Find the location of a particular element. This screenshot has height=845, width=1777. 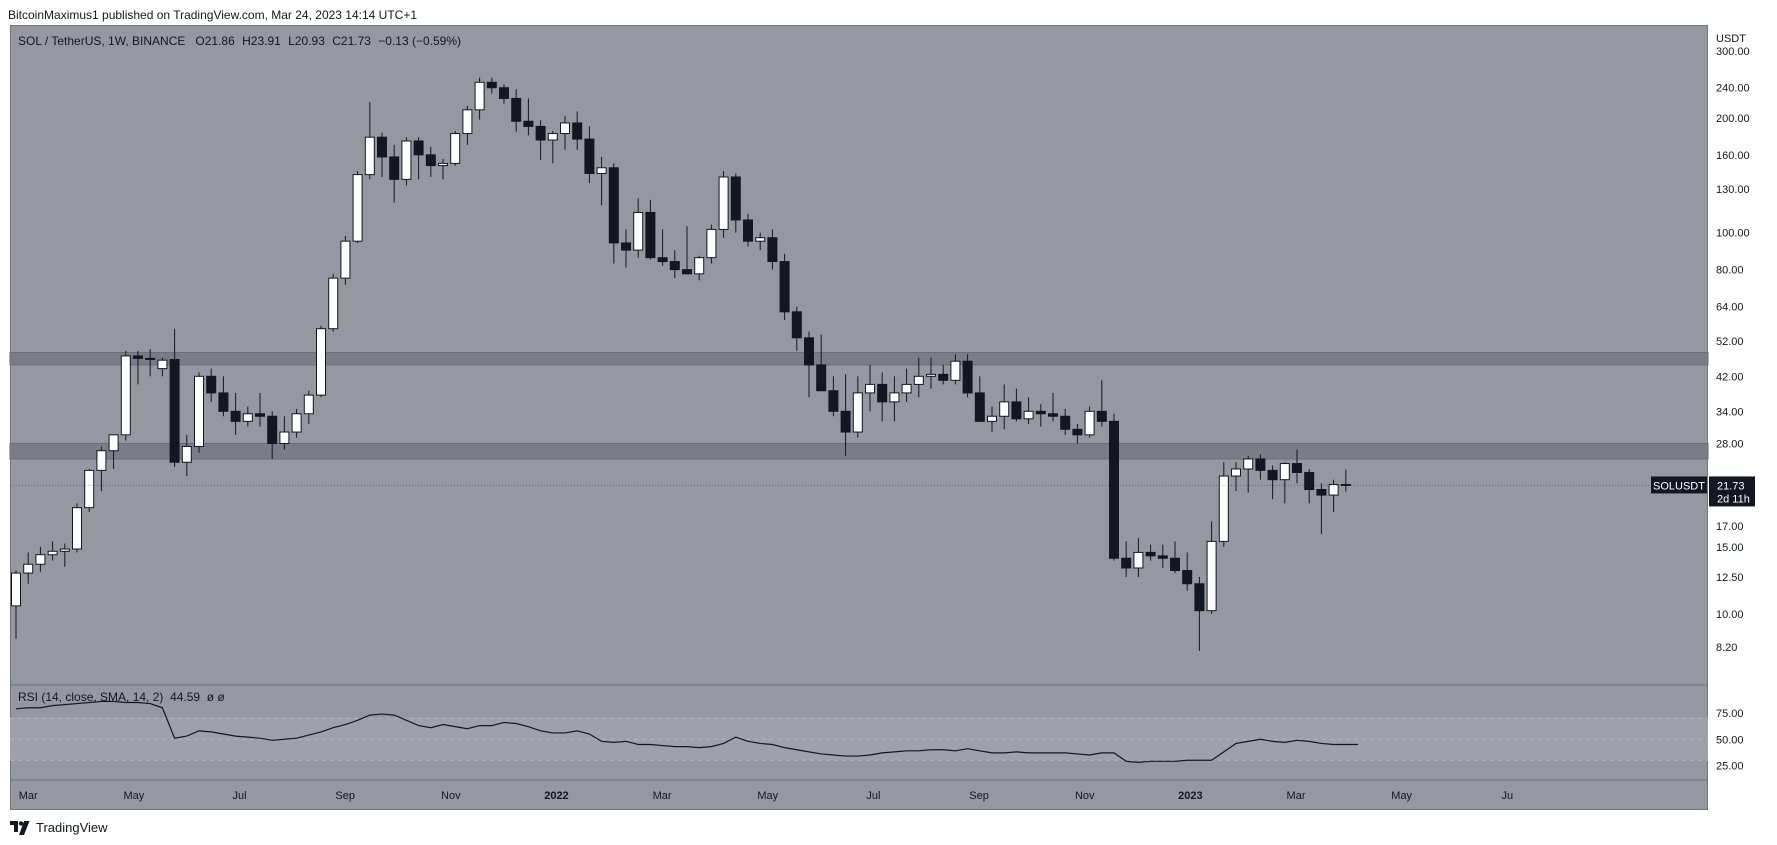

current-price-label: 21.73 is located at coordinates (1731, 486).